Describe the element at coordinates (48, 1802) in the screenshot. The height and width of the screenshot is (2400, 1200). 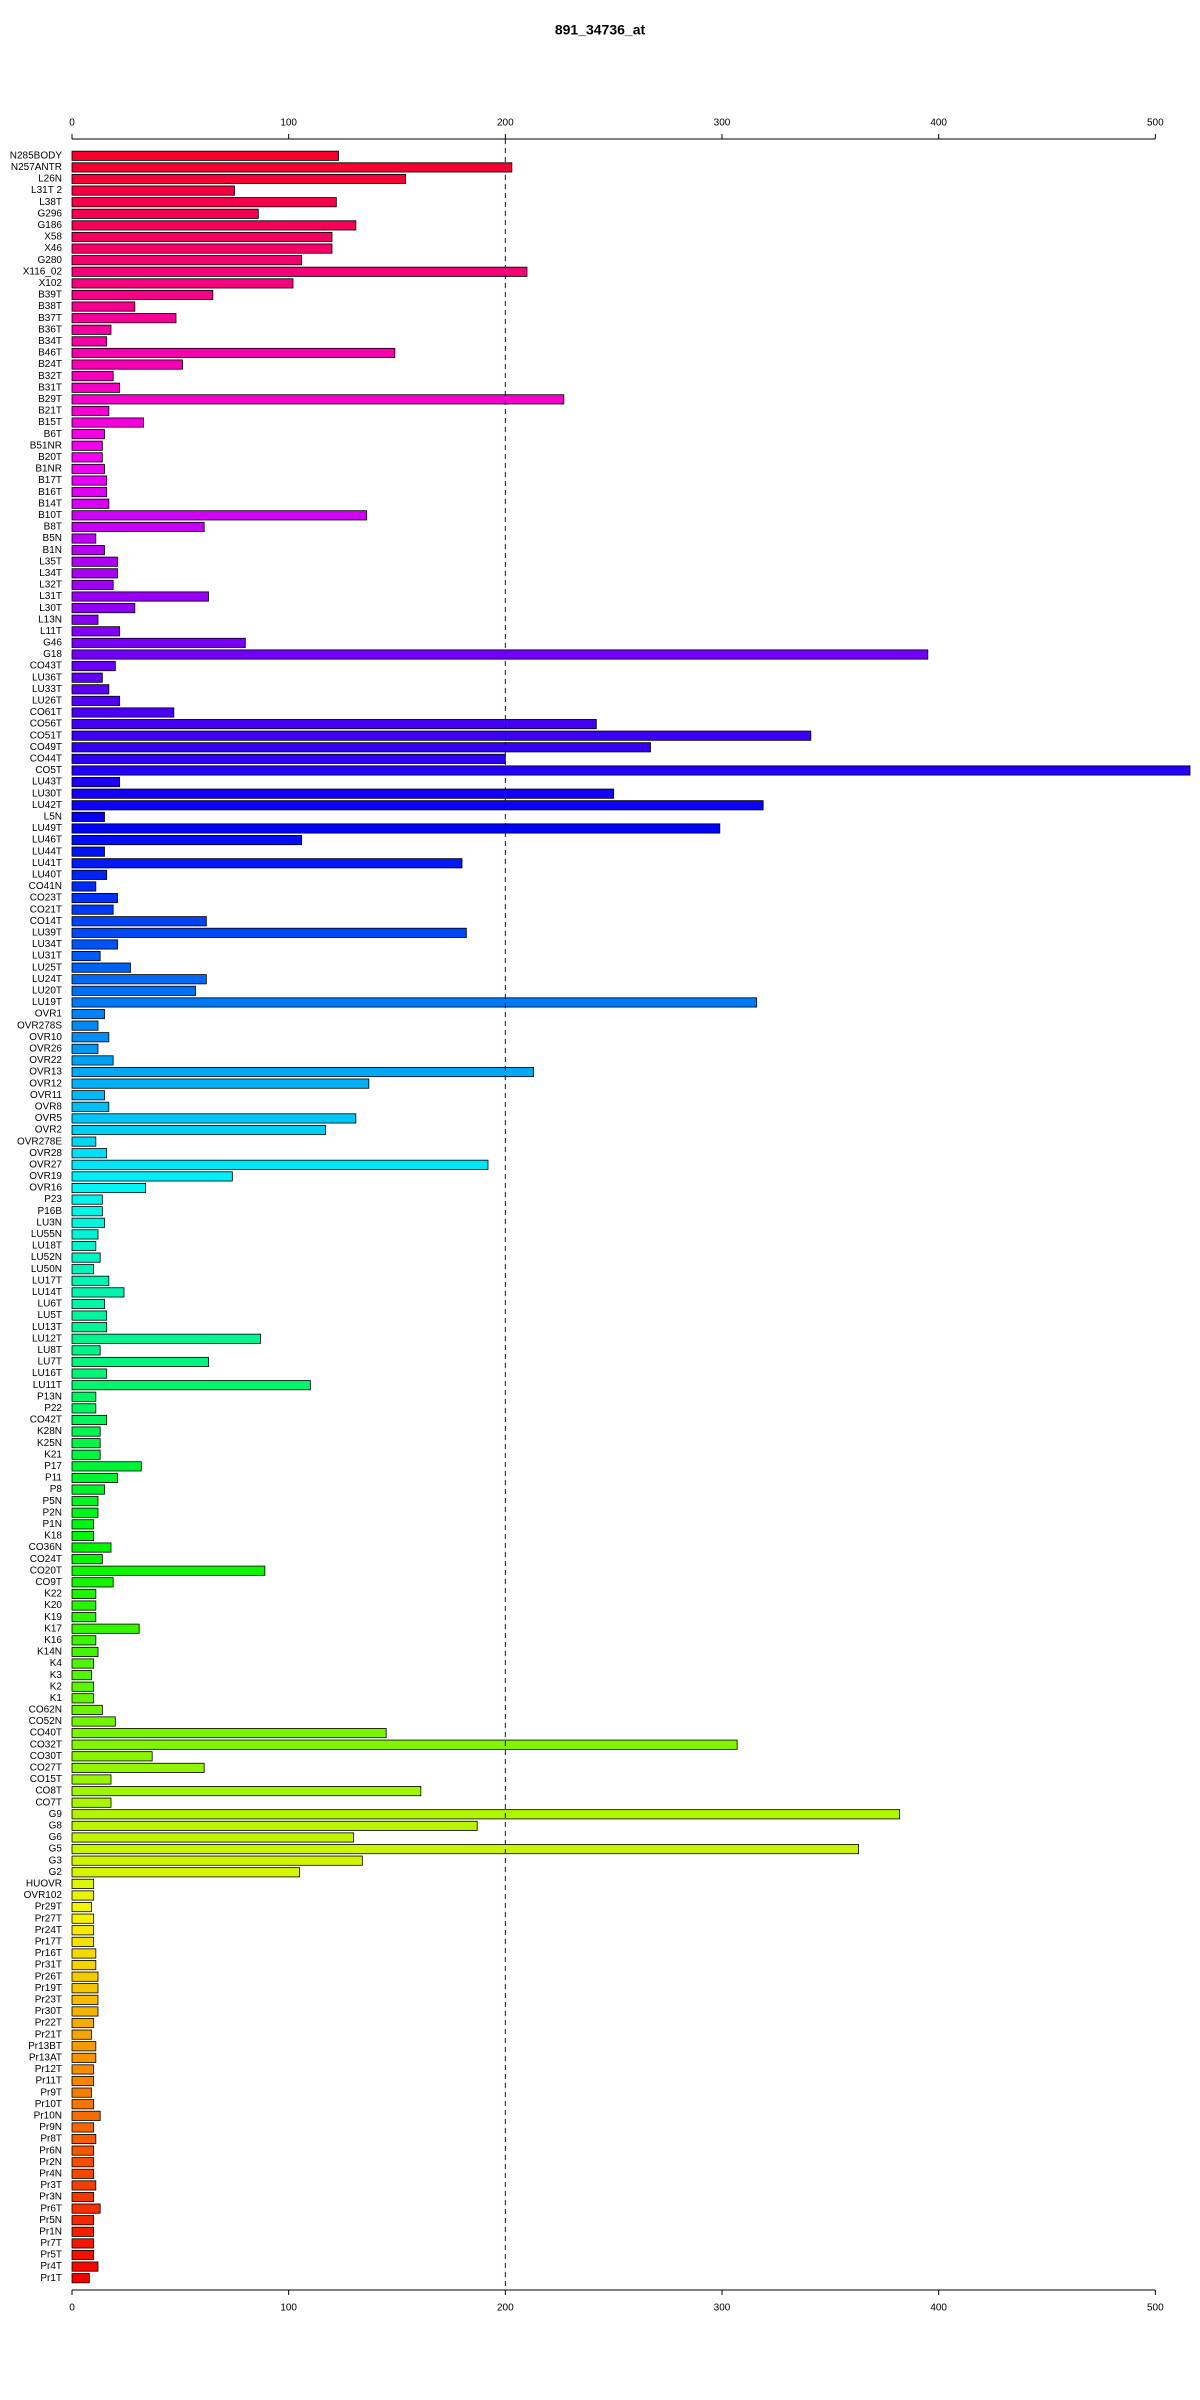
I see `y-tick-label: CO7T` at that location.